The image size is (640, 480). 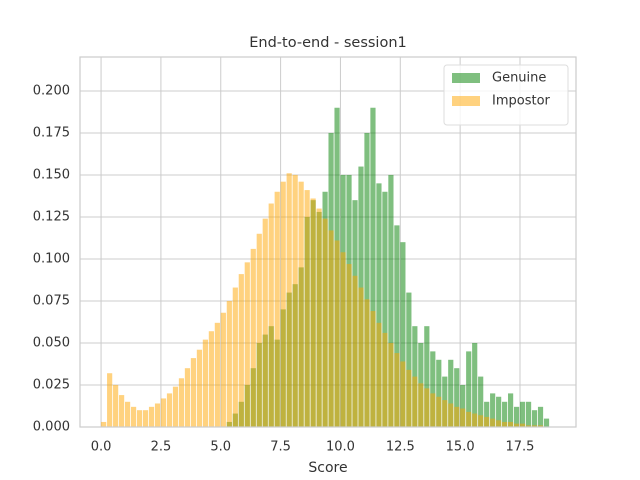 I want to click on x-tick-label: 5.0, so click(x=220, y=447).